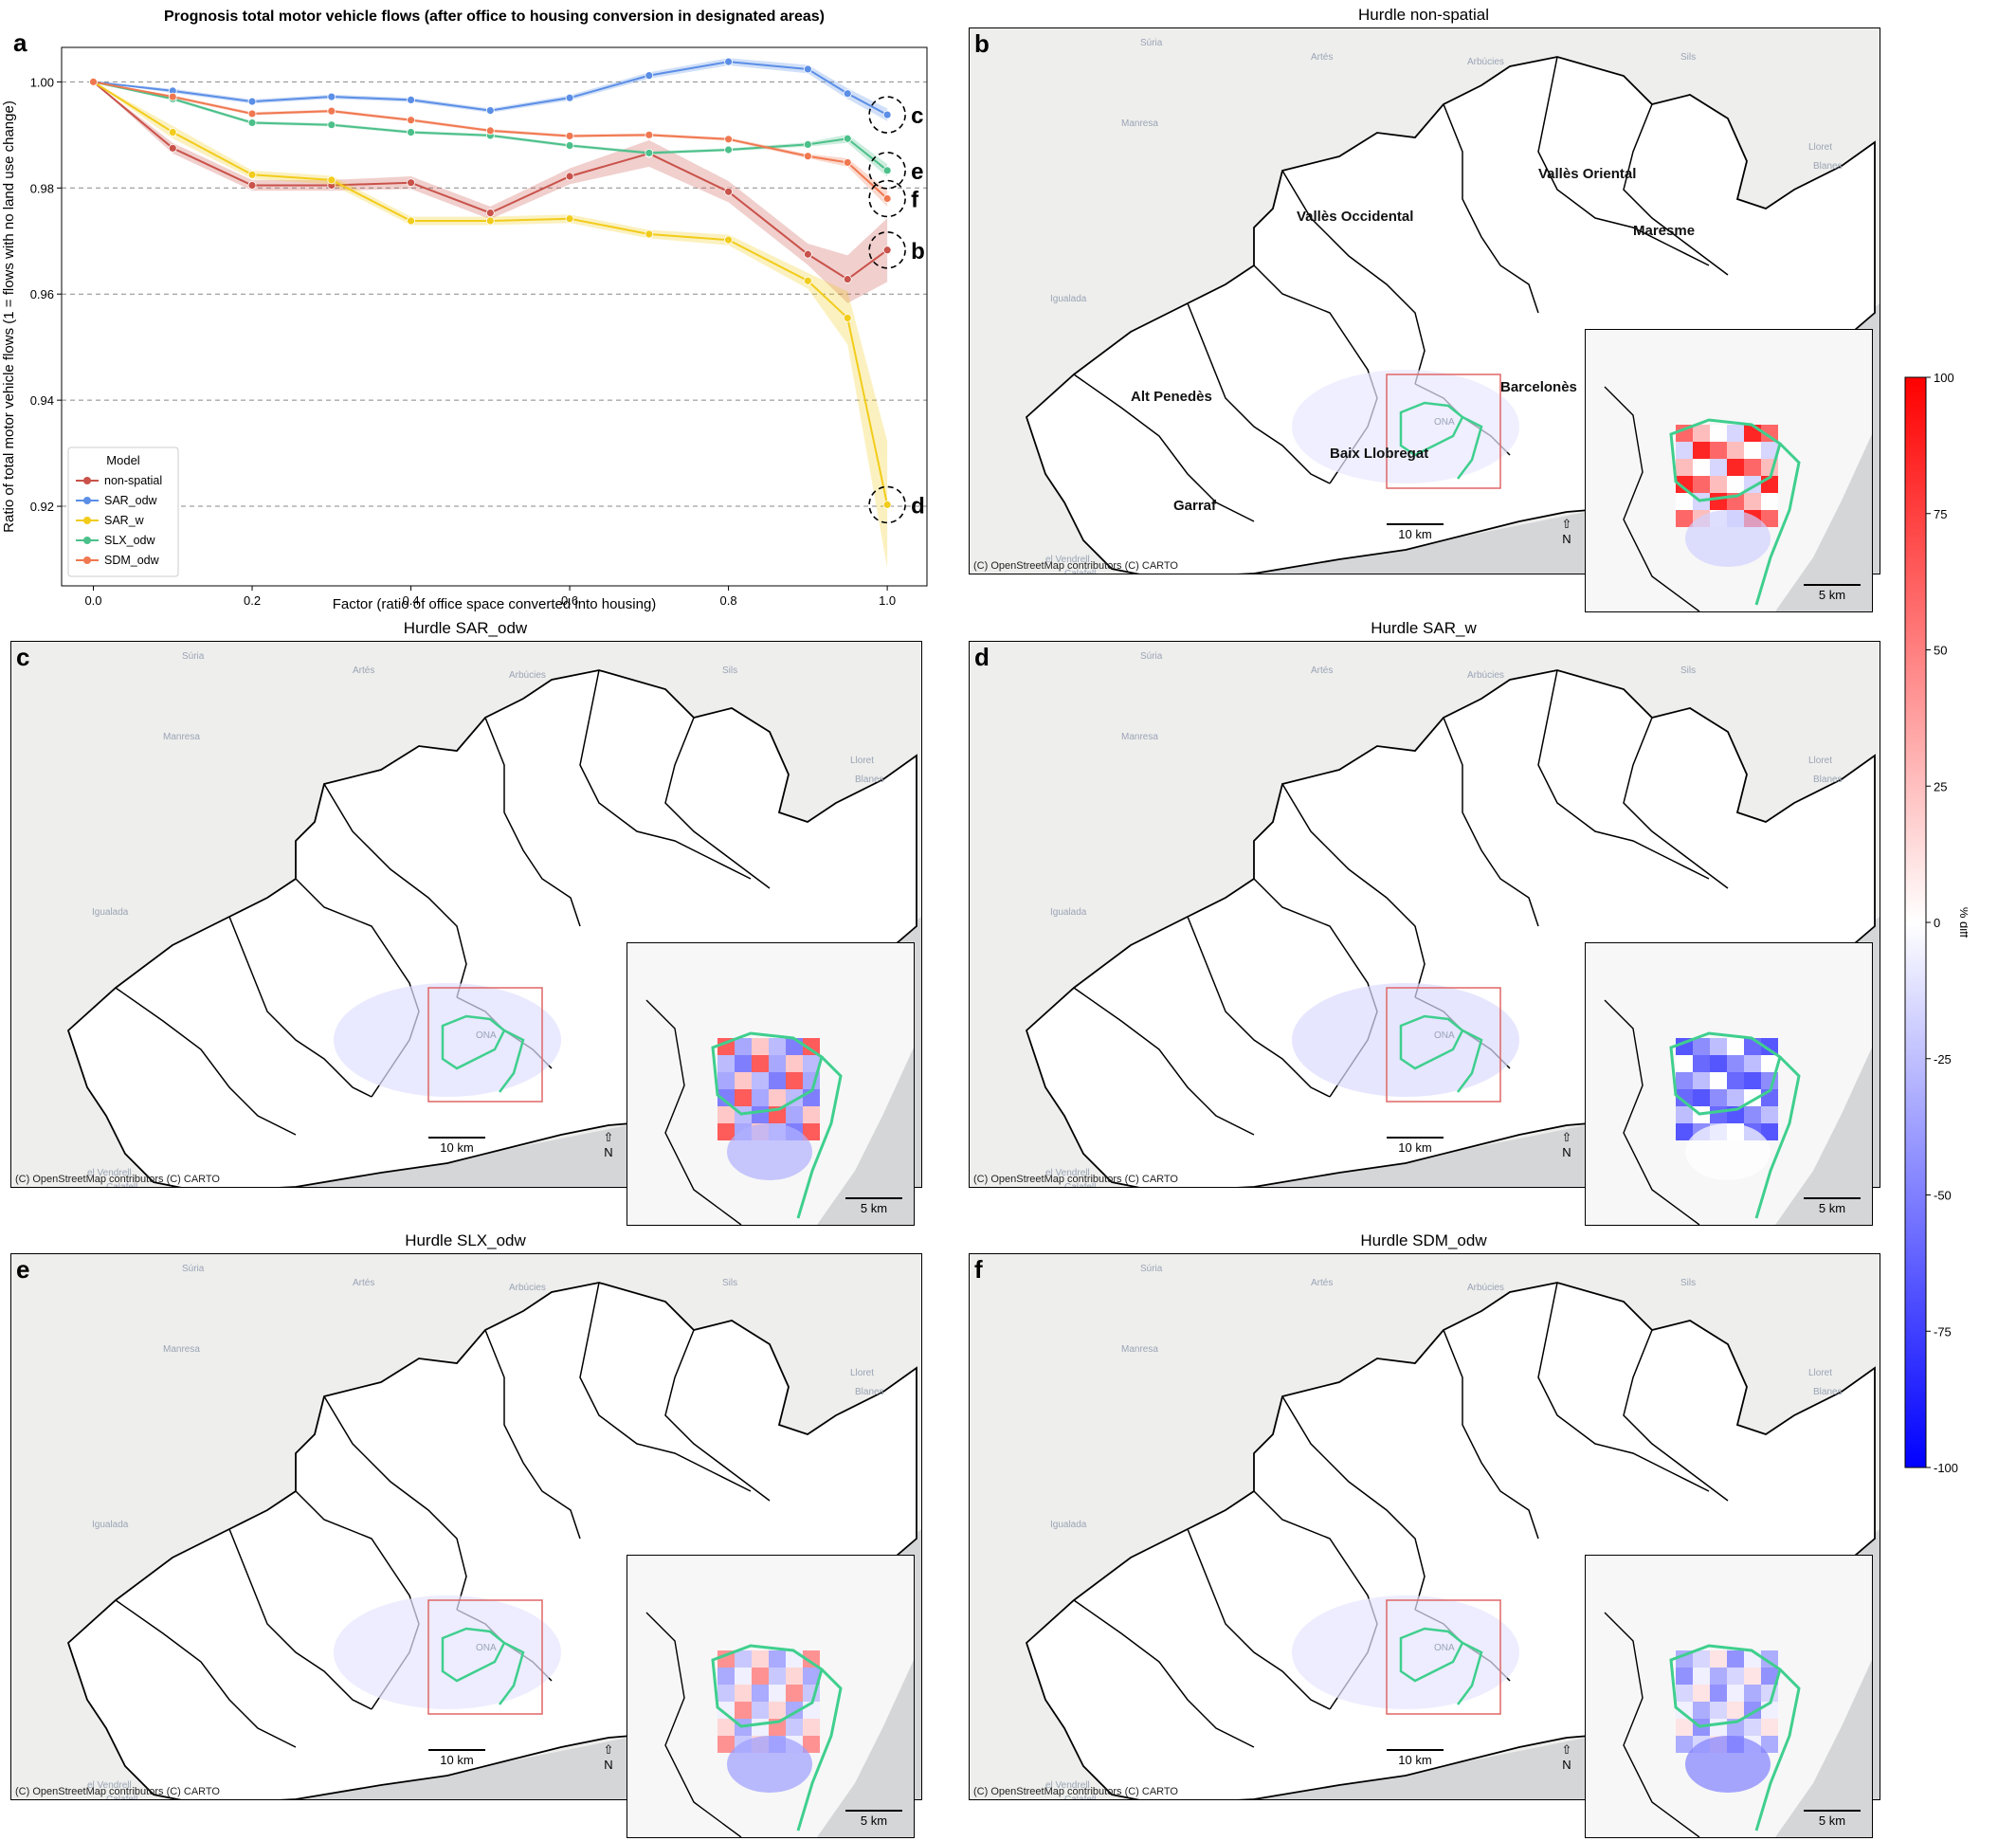 This screenshot has width=2016, height=1841. Describe the element at coordinates (887, 600) in the screenshot. I see `x-tick-label: 1.0` at that location.